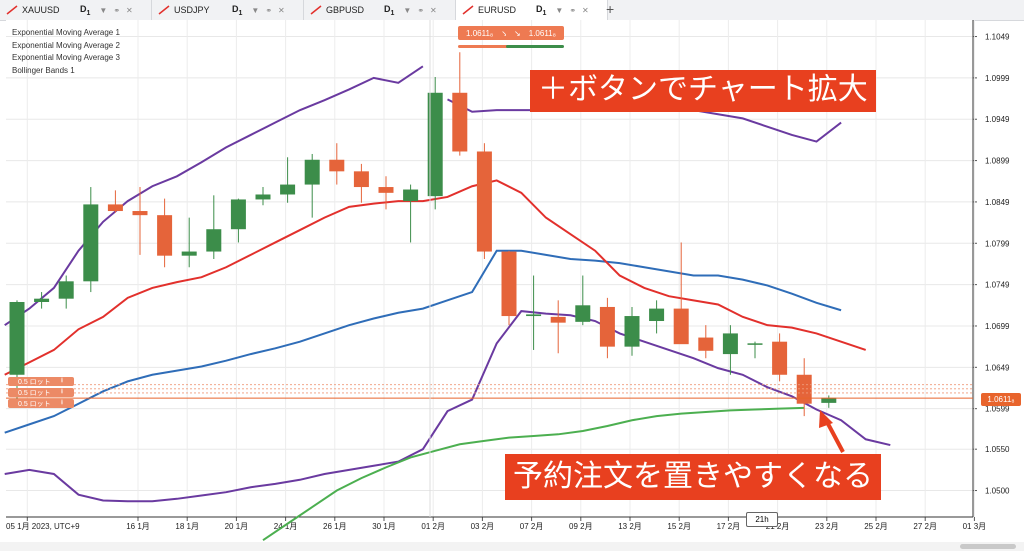 The image size is (1024, 551). Describe the element at coordinates (41, 392) in the screenshot. I see `lot-order-2: 0.5 ロット ⭳` at that location.